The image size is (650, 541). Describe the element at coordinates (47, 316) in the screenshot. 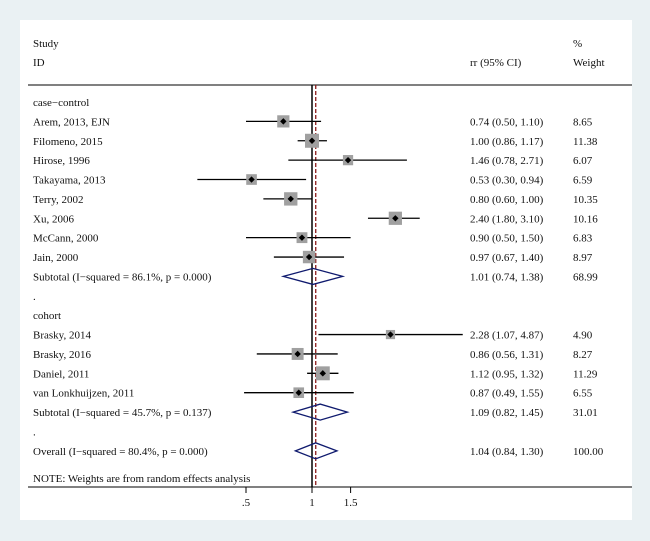

I see `group-label: cohort` at that location.